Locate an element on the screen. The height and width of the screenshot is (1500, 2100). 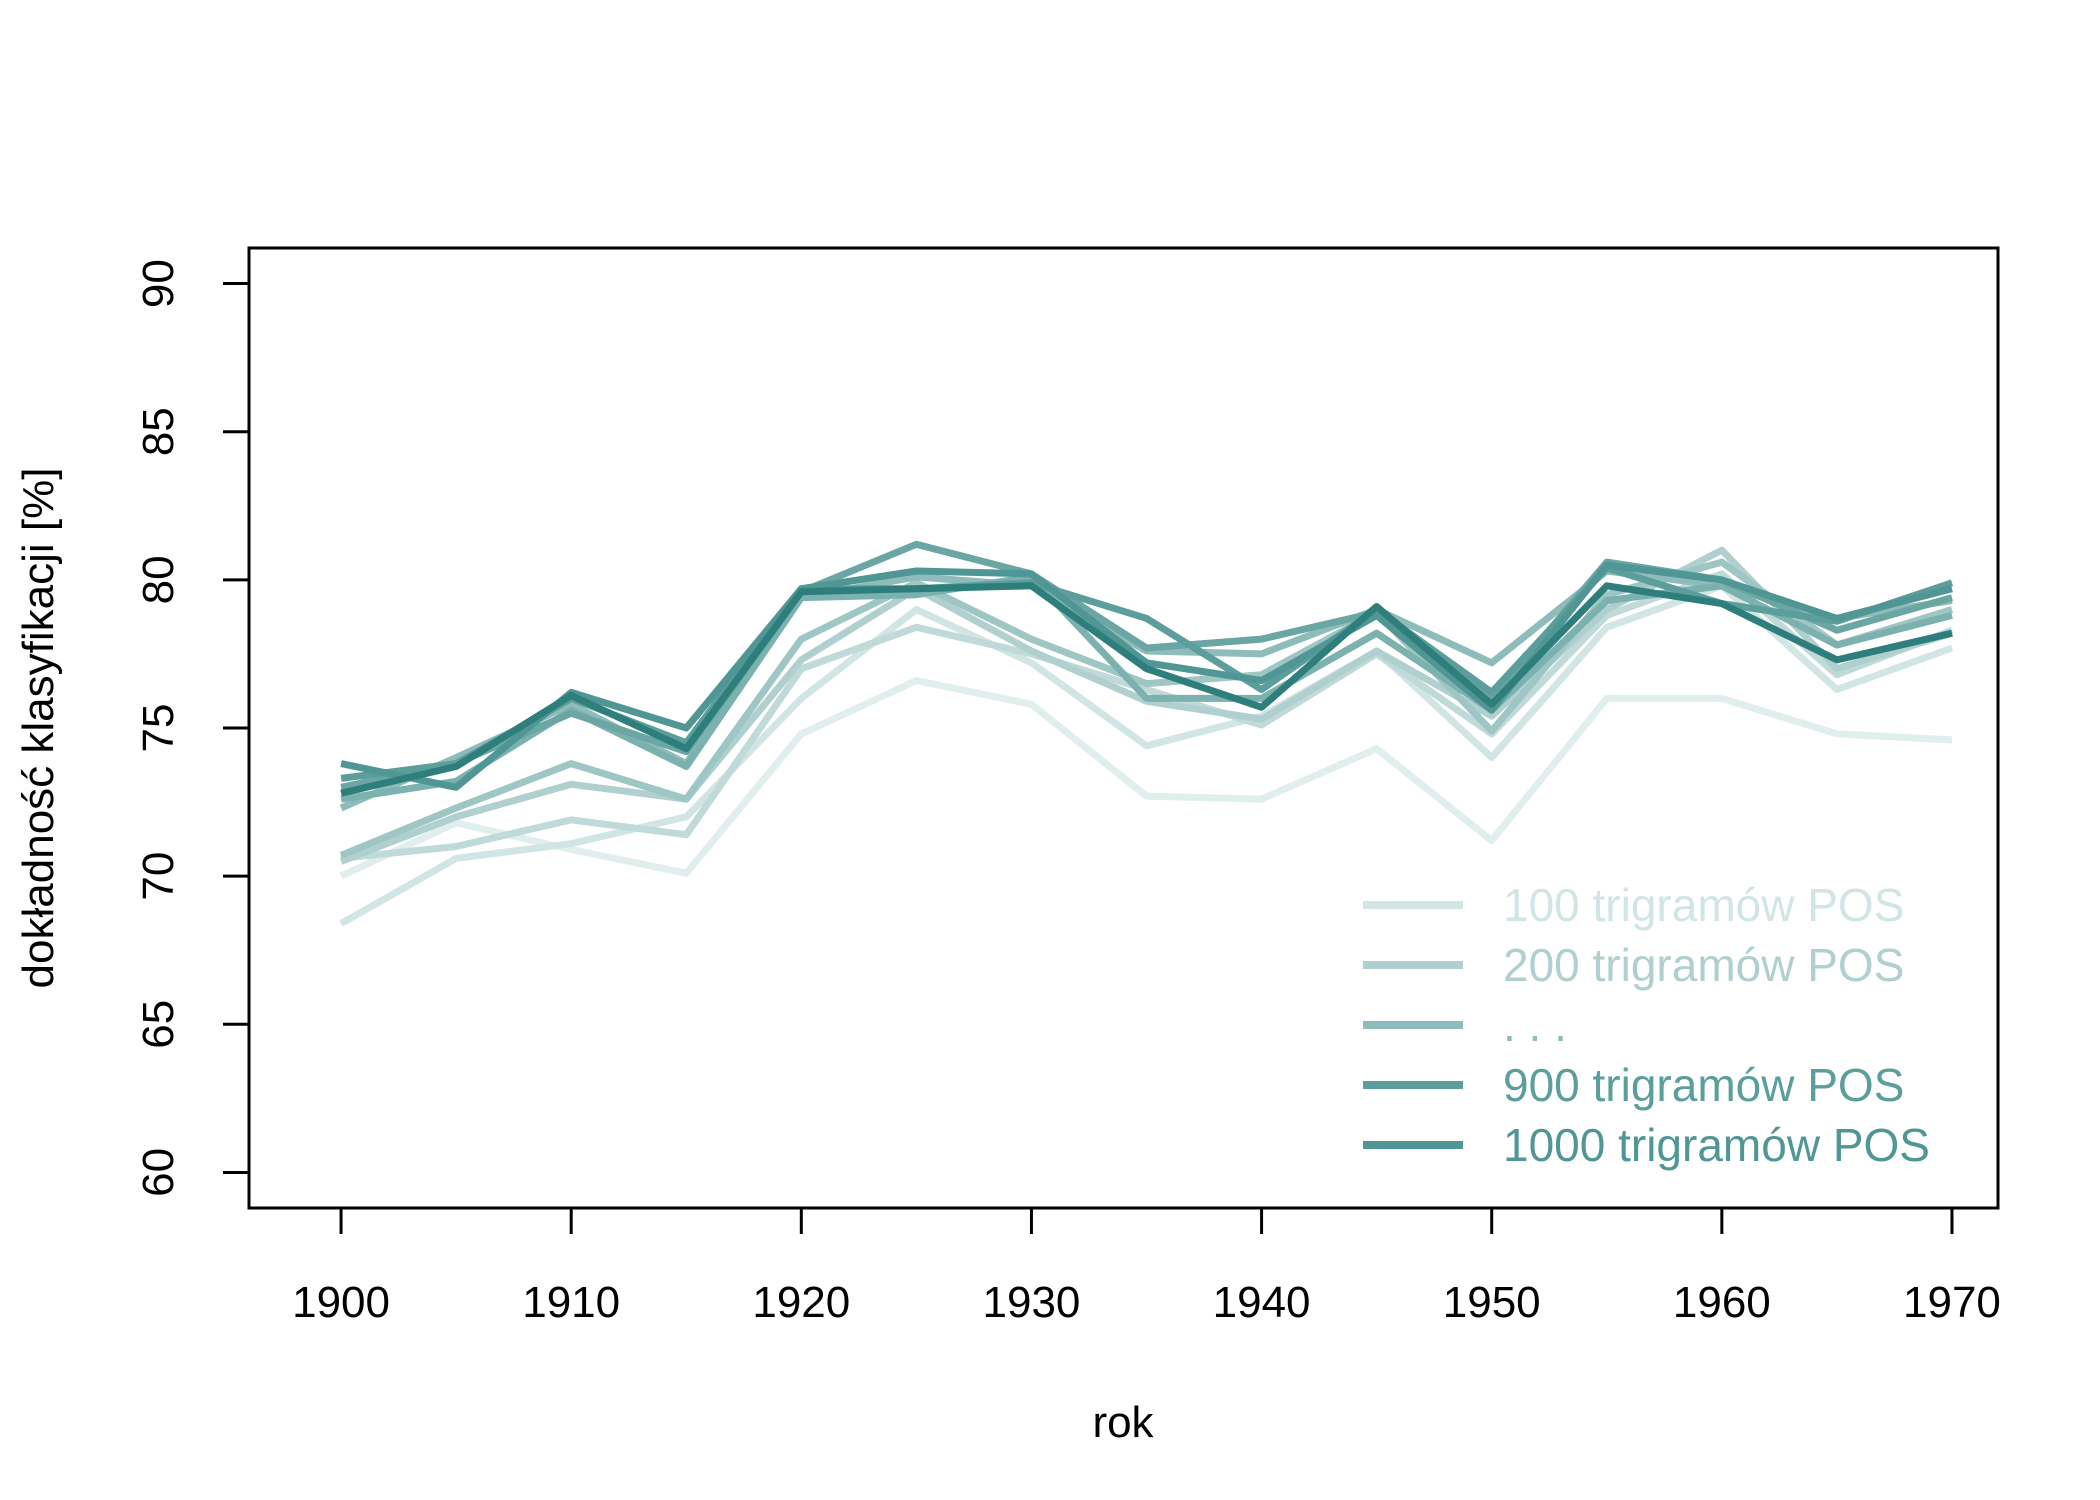
y-axis: 60 65 70 75 80 85 90 is located at coordinates (192, 728).